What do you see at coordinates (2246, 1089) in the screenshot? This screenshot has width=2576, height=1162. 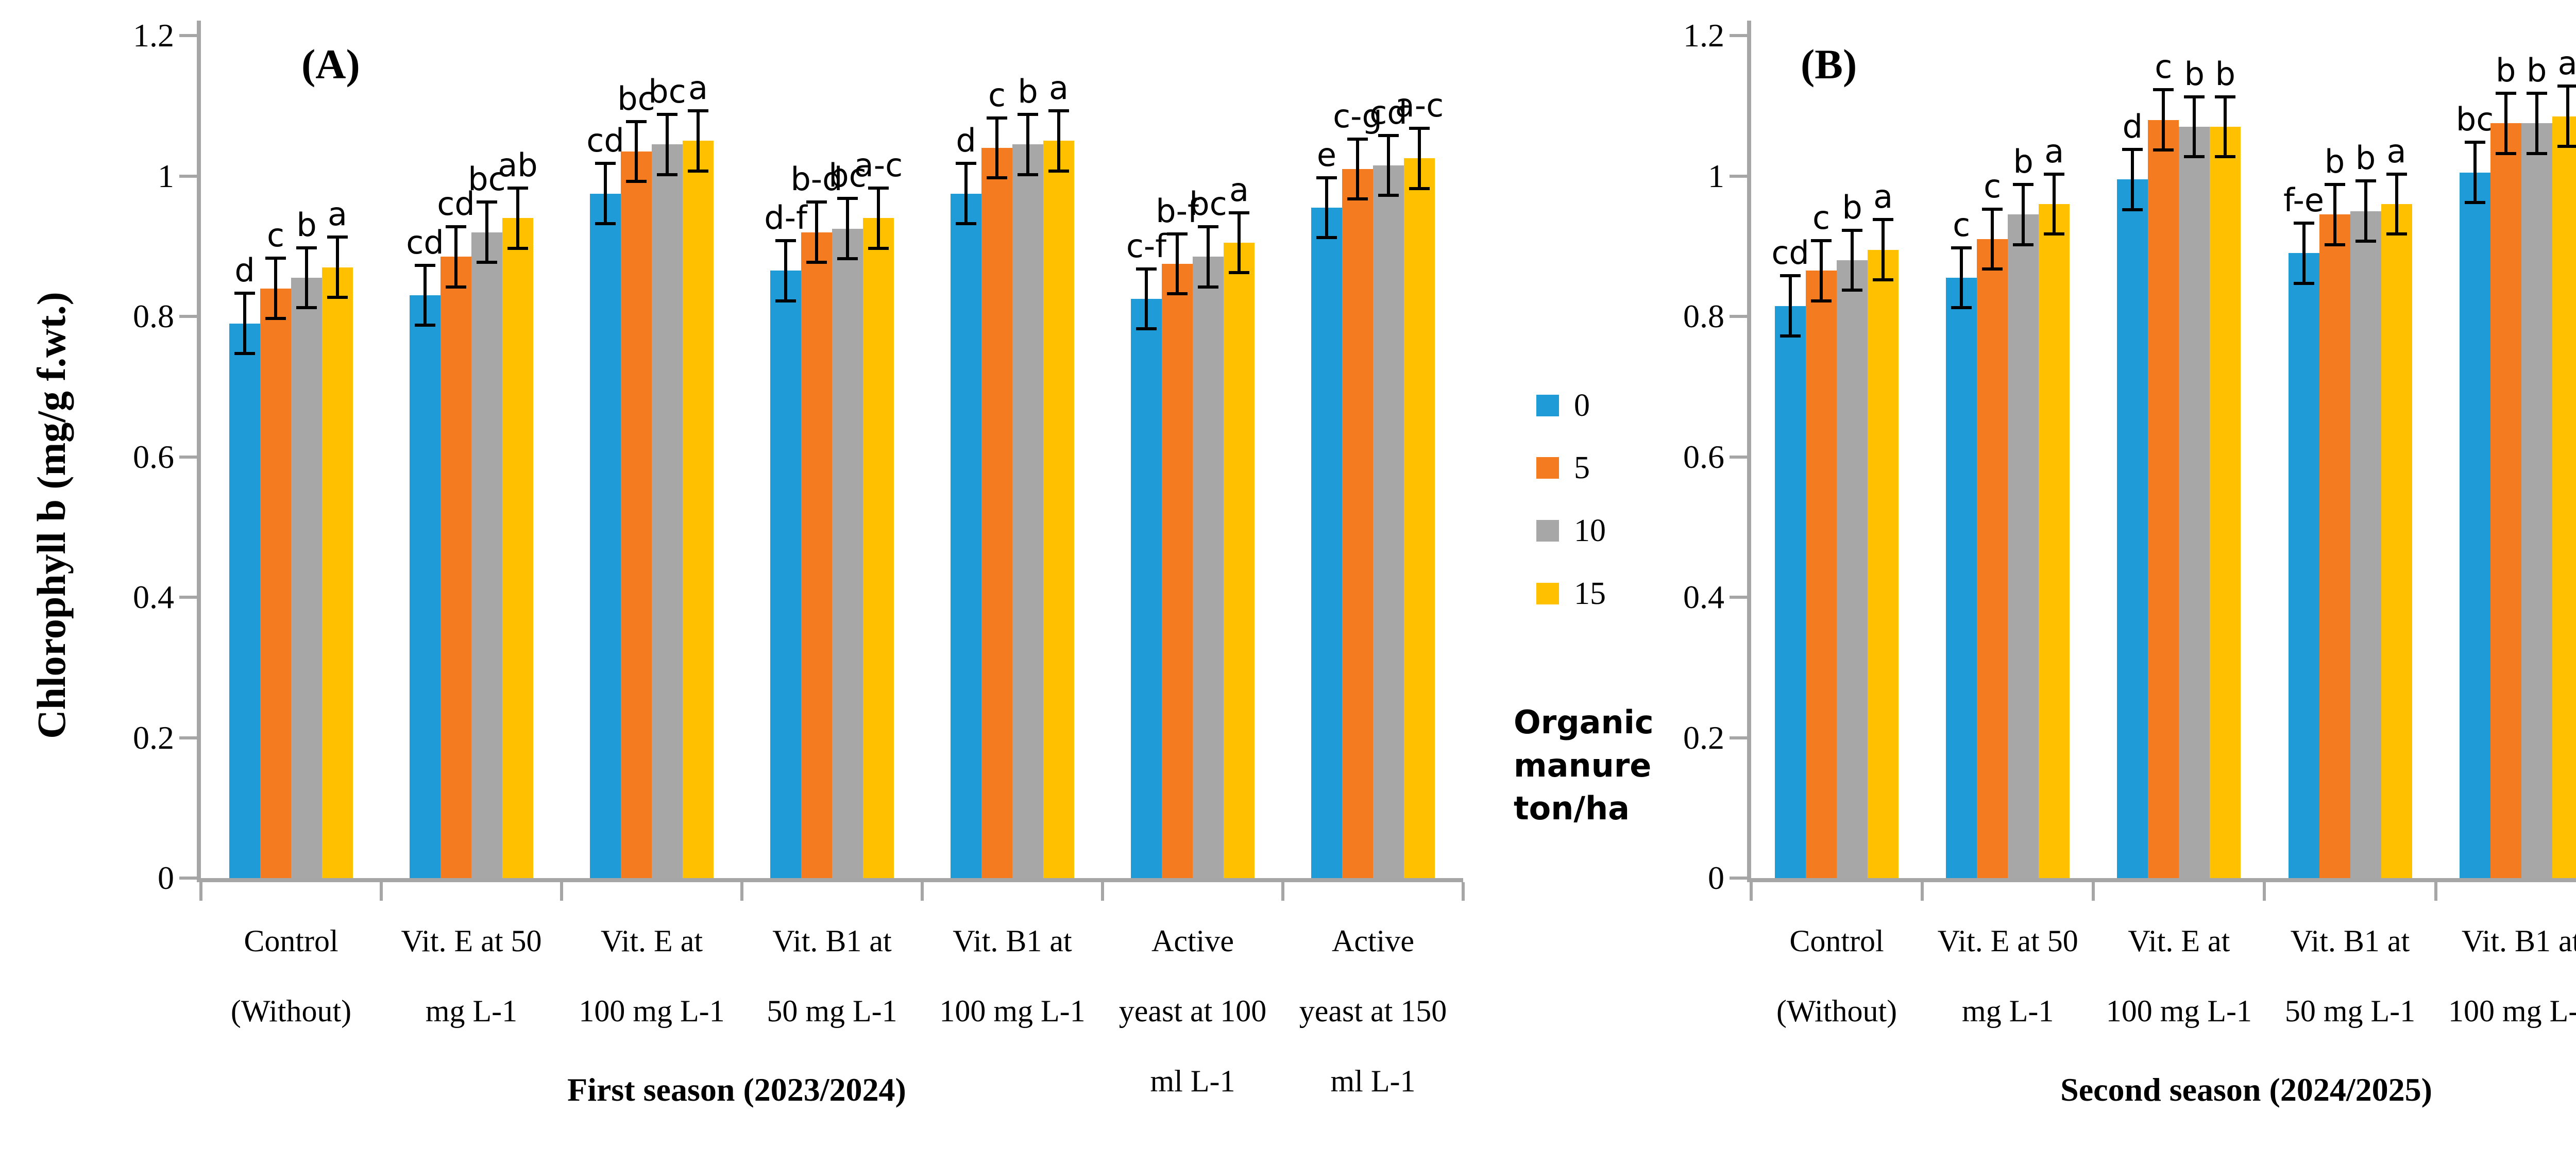 I see `panel-b-caption: Second season (2024/2025)` at bounding box center [2246, 1089].